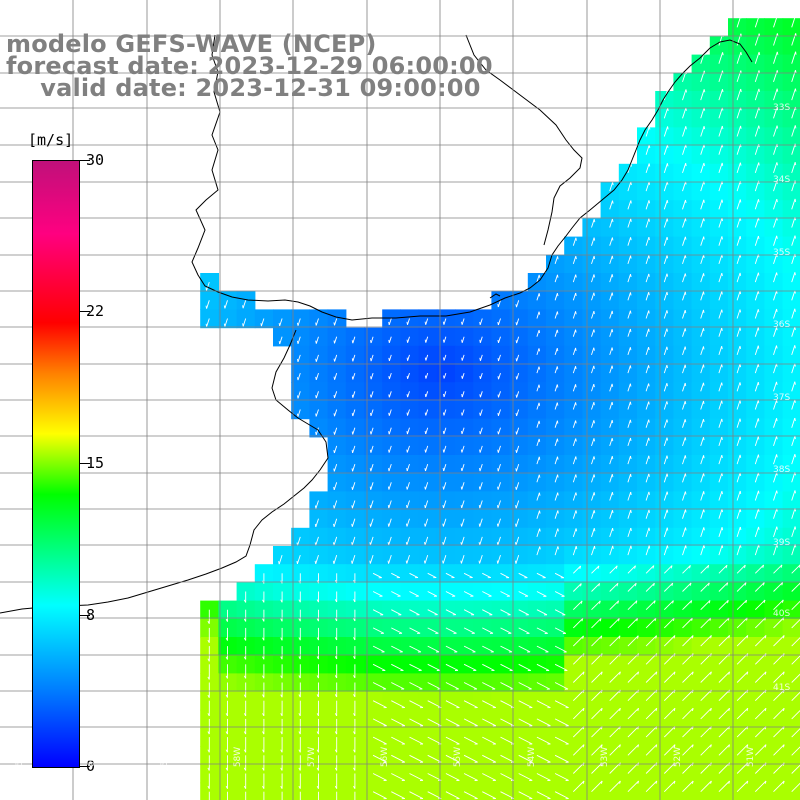 This screenshot has width=800, height=800. I want to click on coastline-laguna-interior, so click(524, 140).